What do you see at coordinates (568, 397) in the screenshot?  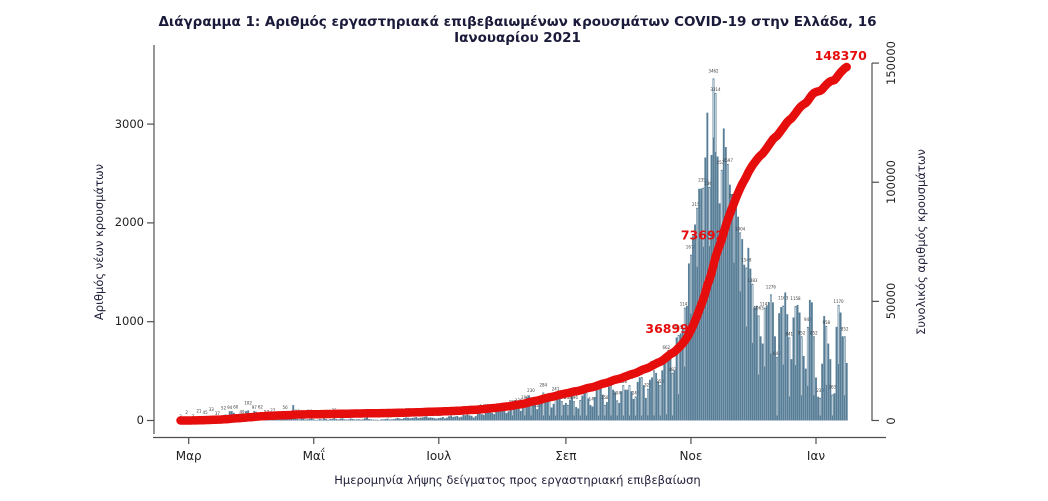 I see `bar-value-label: 158` at bounding box center [568, 397].